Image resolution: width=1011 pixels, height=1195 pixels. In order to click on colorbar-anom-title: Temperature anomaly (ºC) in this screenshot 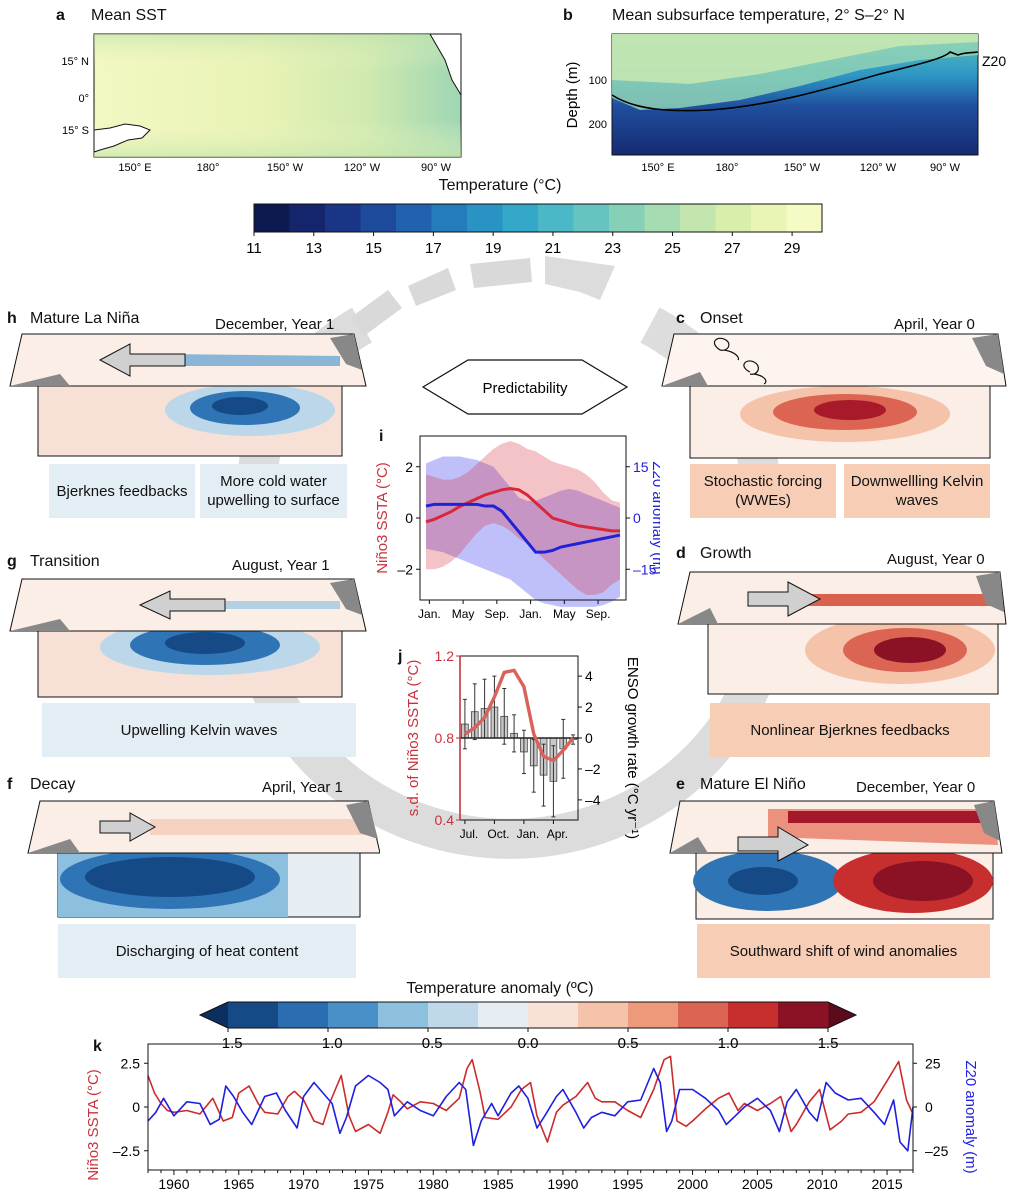, I will do `click(500, 988)`.